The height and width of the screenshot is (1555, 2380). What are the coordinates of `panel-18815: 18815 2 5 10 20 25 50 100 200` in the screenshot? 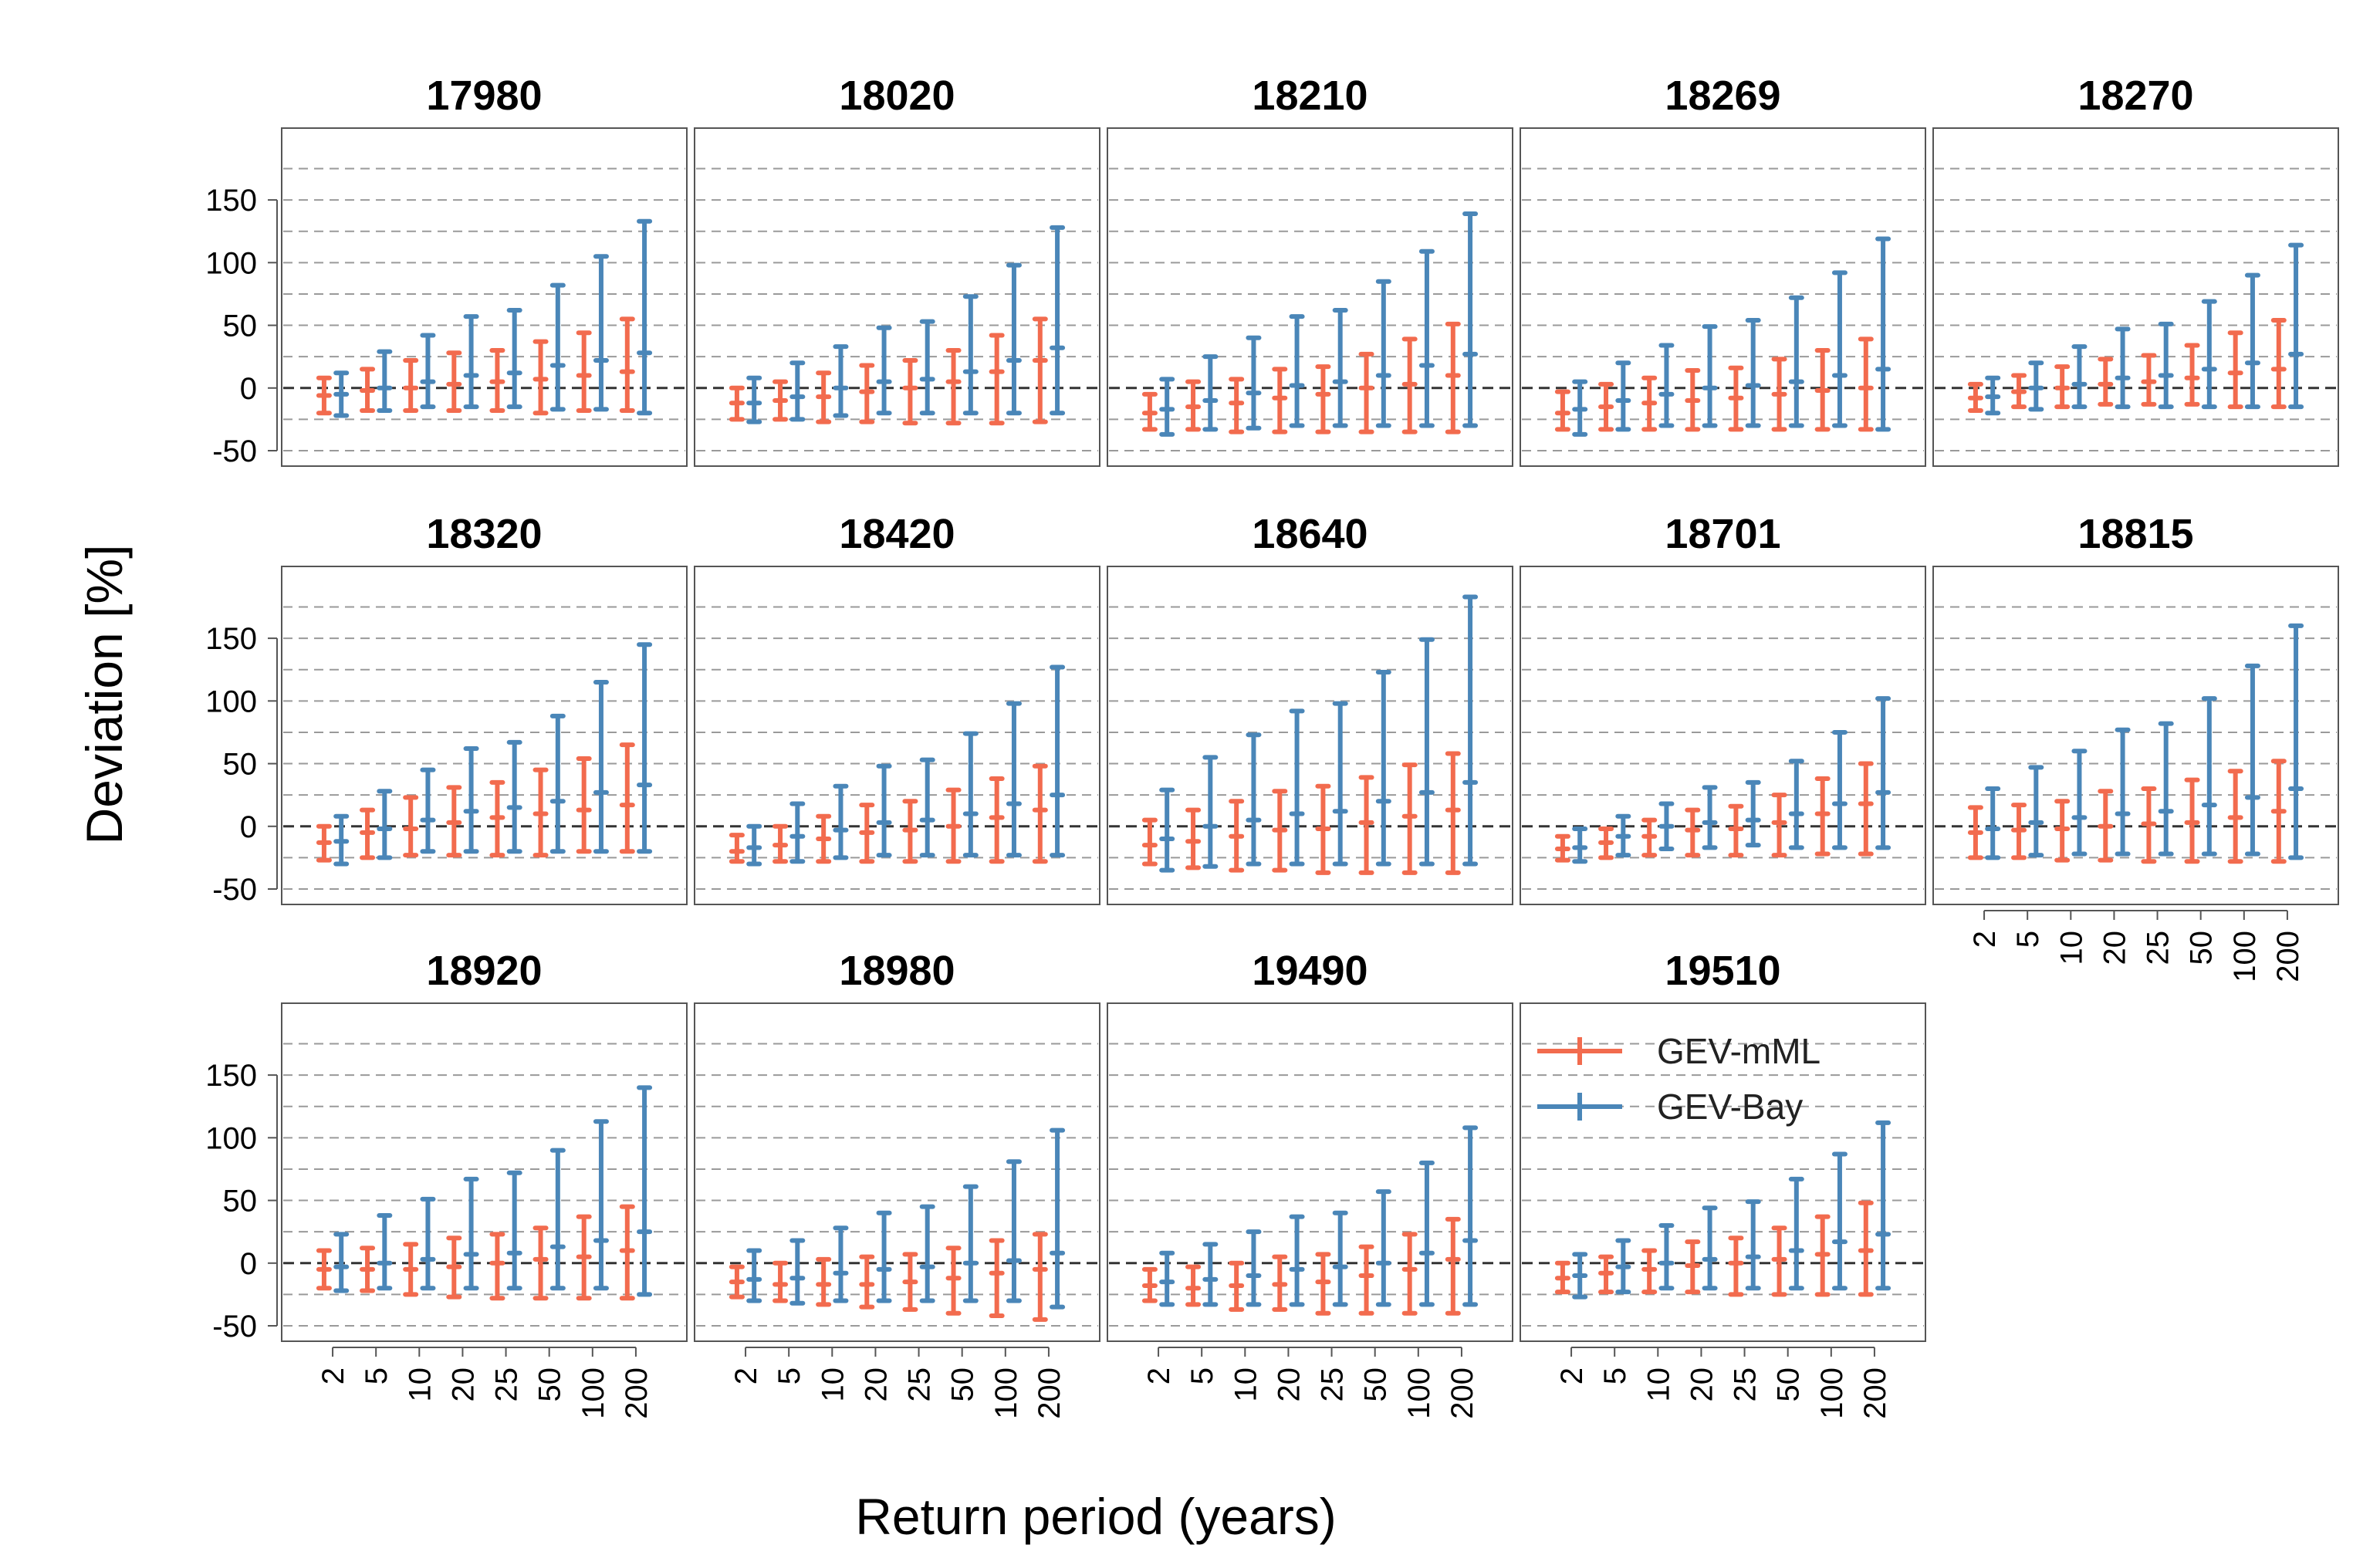 It's located at (2136, 746).